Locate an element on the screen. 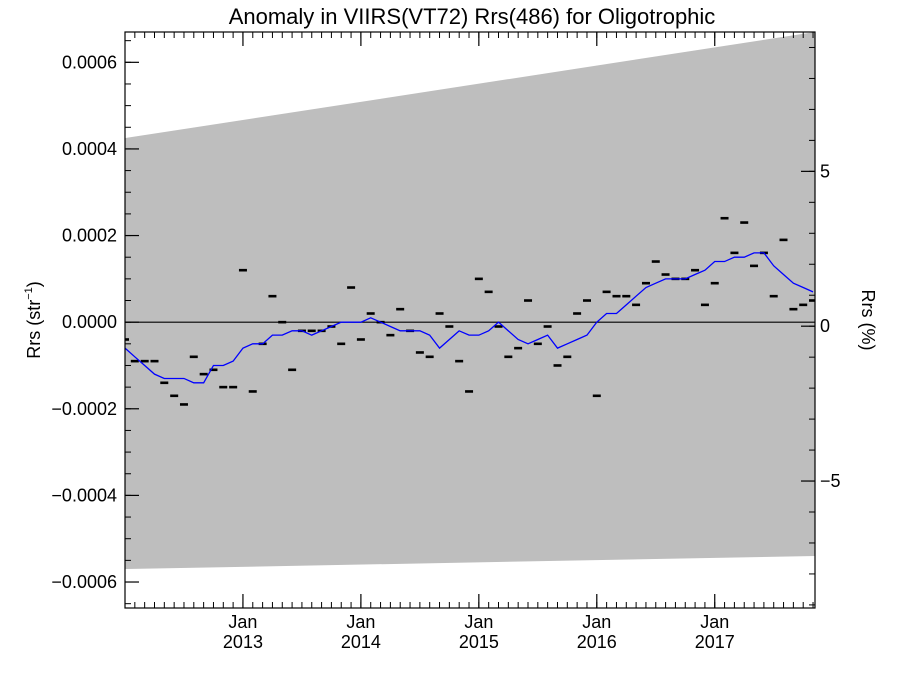 The image size is (900, 675). x-tick-label-year: 2013 is located at coordinates (243, 642).